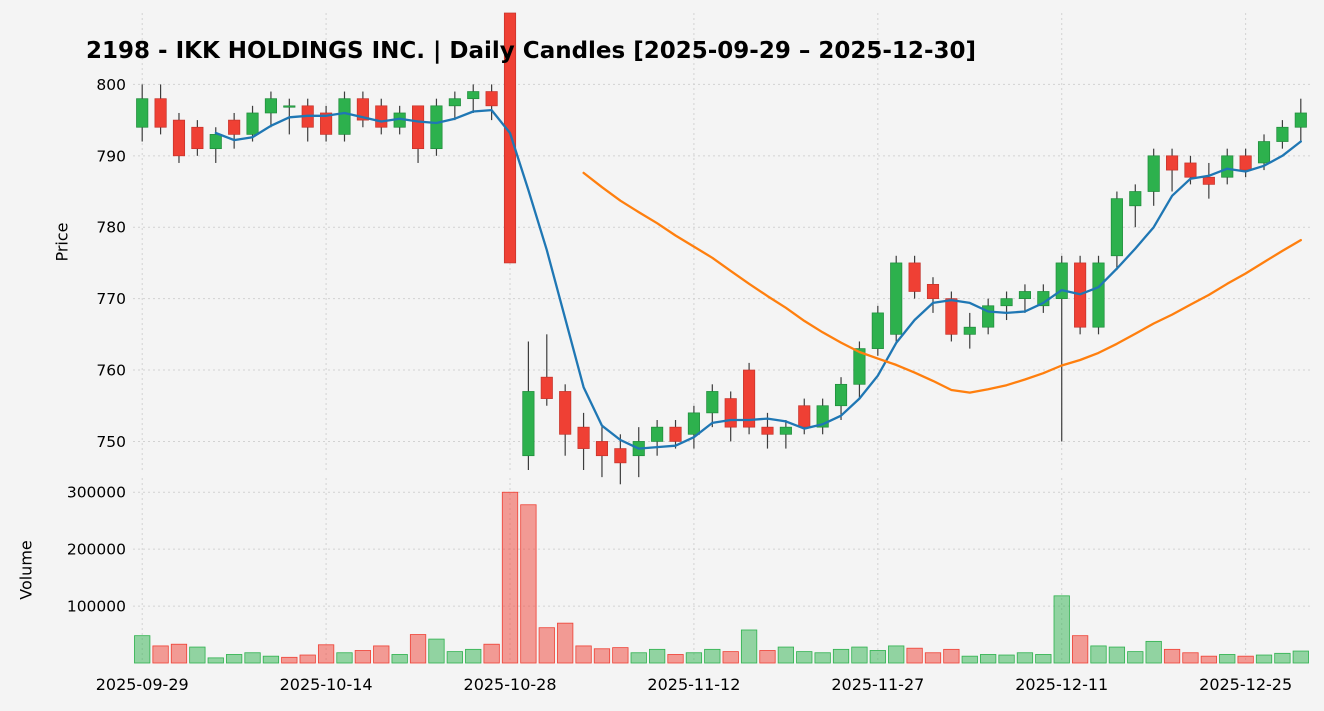 This screenshot has height=711, width=1324. Describe the element at coordinates (26, 570) in the screenshot. I see `volume-axis-label: Volume` at that location.